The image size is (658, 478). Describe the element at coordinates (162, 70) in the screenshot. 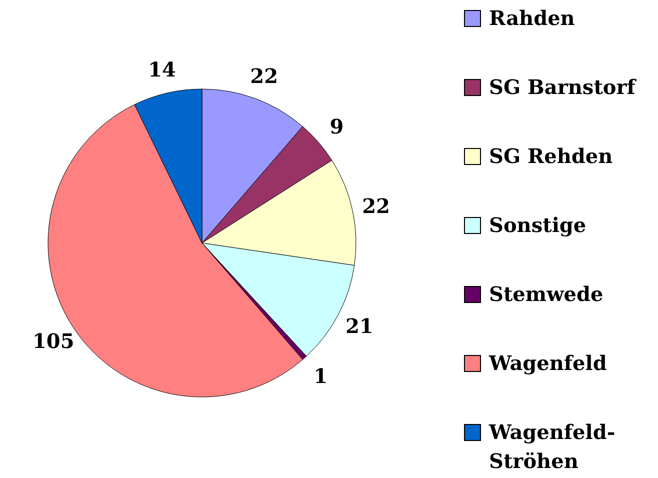

I see `data-label: 14` at that location.